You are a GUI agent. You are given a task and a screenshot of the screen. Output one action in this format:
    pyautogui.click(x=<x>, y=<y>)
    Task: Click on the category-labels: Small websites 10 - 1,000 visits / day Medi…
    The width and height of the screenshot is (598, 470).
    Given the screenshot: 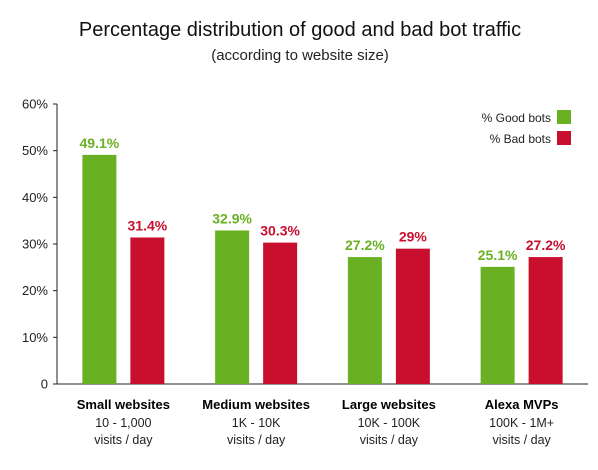 What is the action you would take?
    pyautogui.click(x=318, y=422)
    